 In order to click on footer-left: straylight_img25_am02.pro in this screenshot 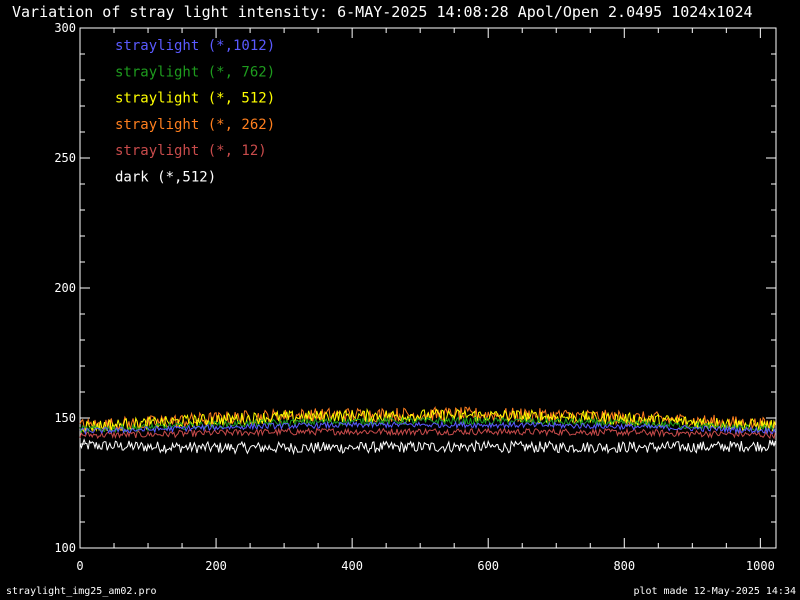, I will do `click(81, 591)`.